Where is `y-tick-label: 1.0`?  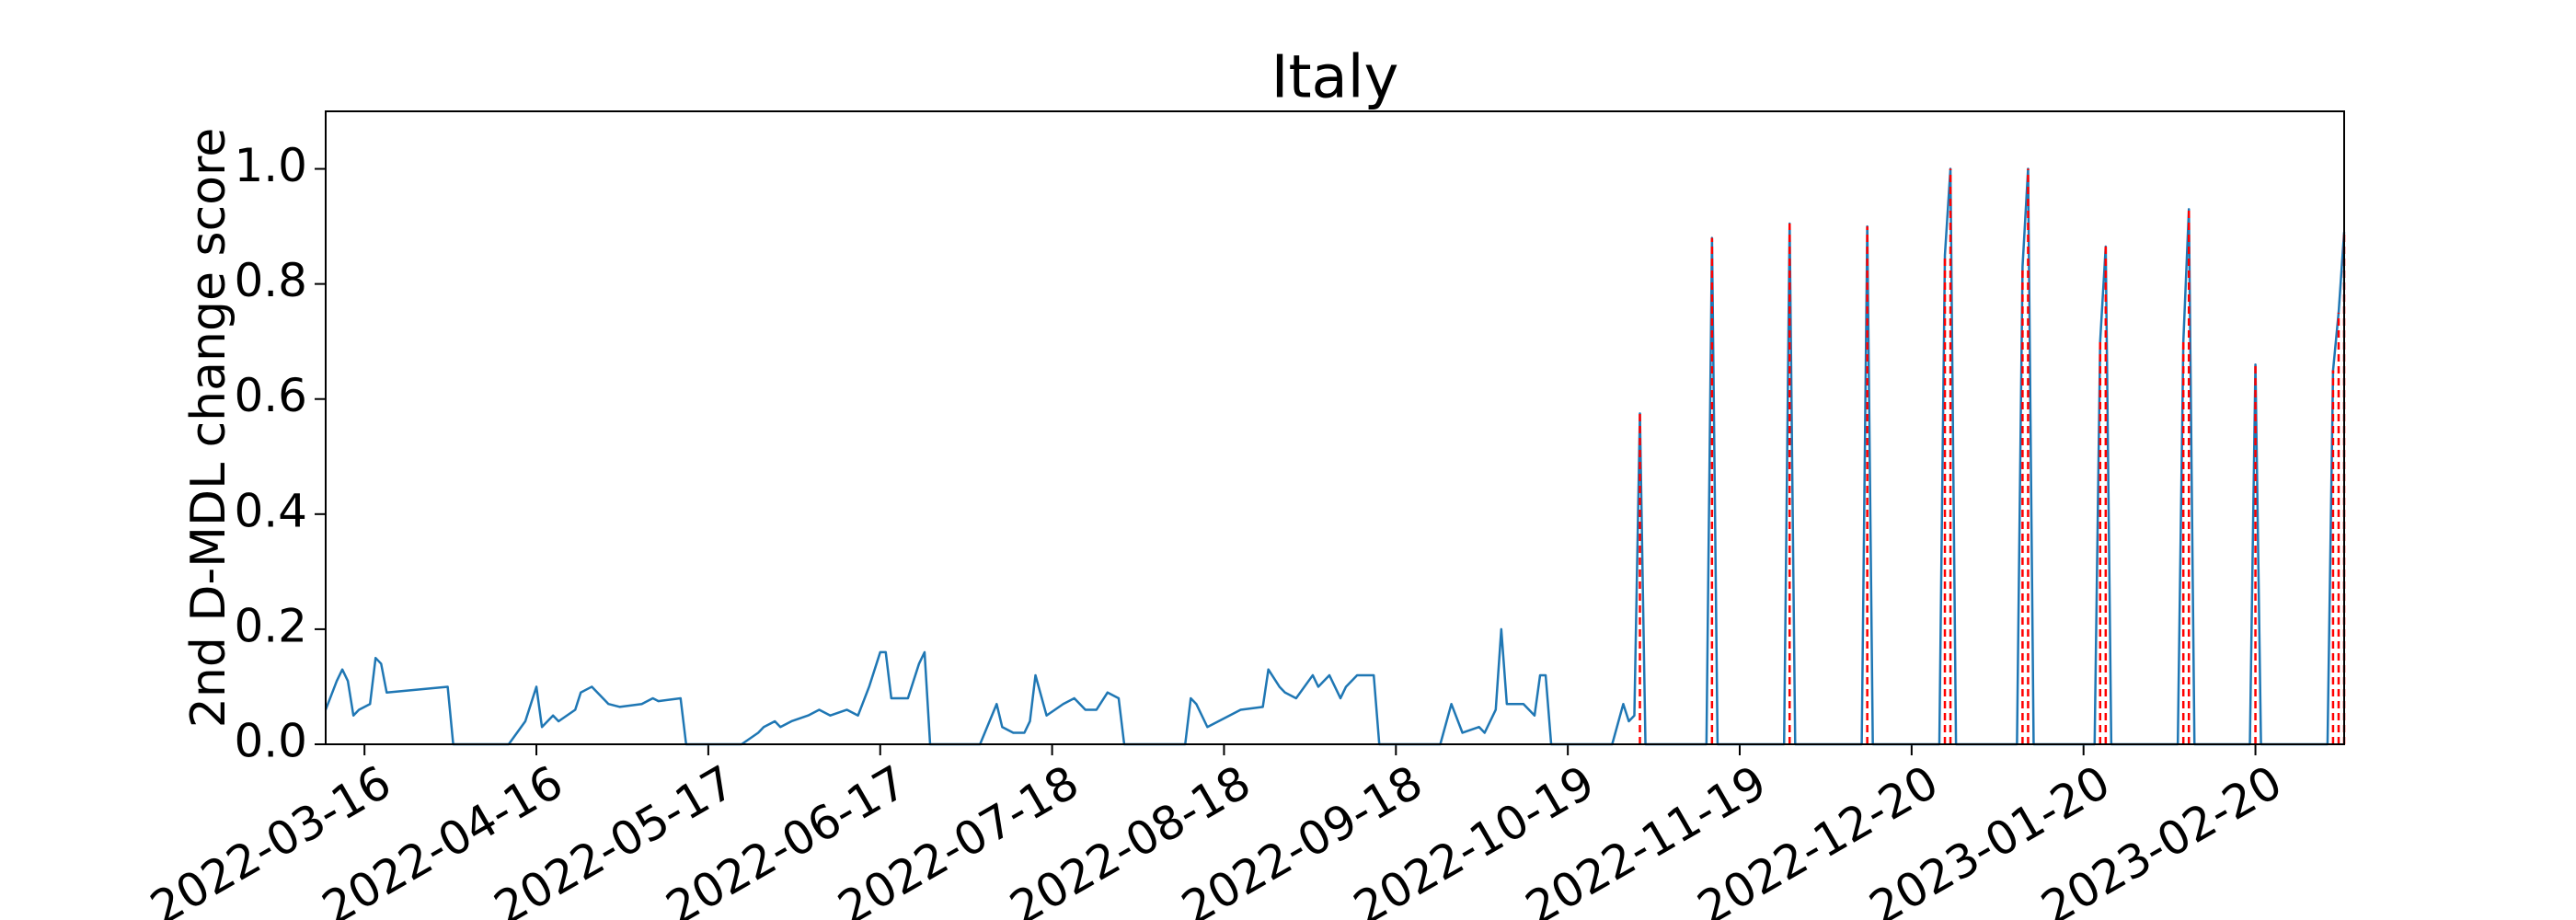 y-tick-label: 1.0 is located at coordinates (270, 165).